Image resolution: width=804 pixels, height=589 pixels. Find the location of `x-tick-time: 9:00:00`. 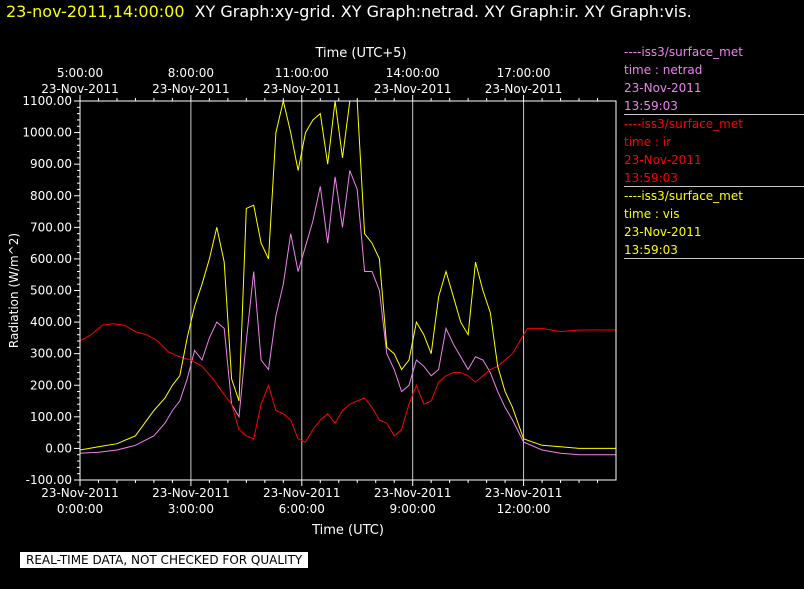

x-tick-time: 9:00:00 is located at coordinates (413, 509).